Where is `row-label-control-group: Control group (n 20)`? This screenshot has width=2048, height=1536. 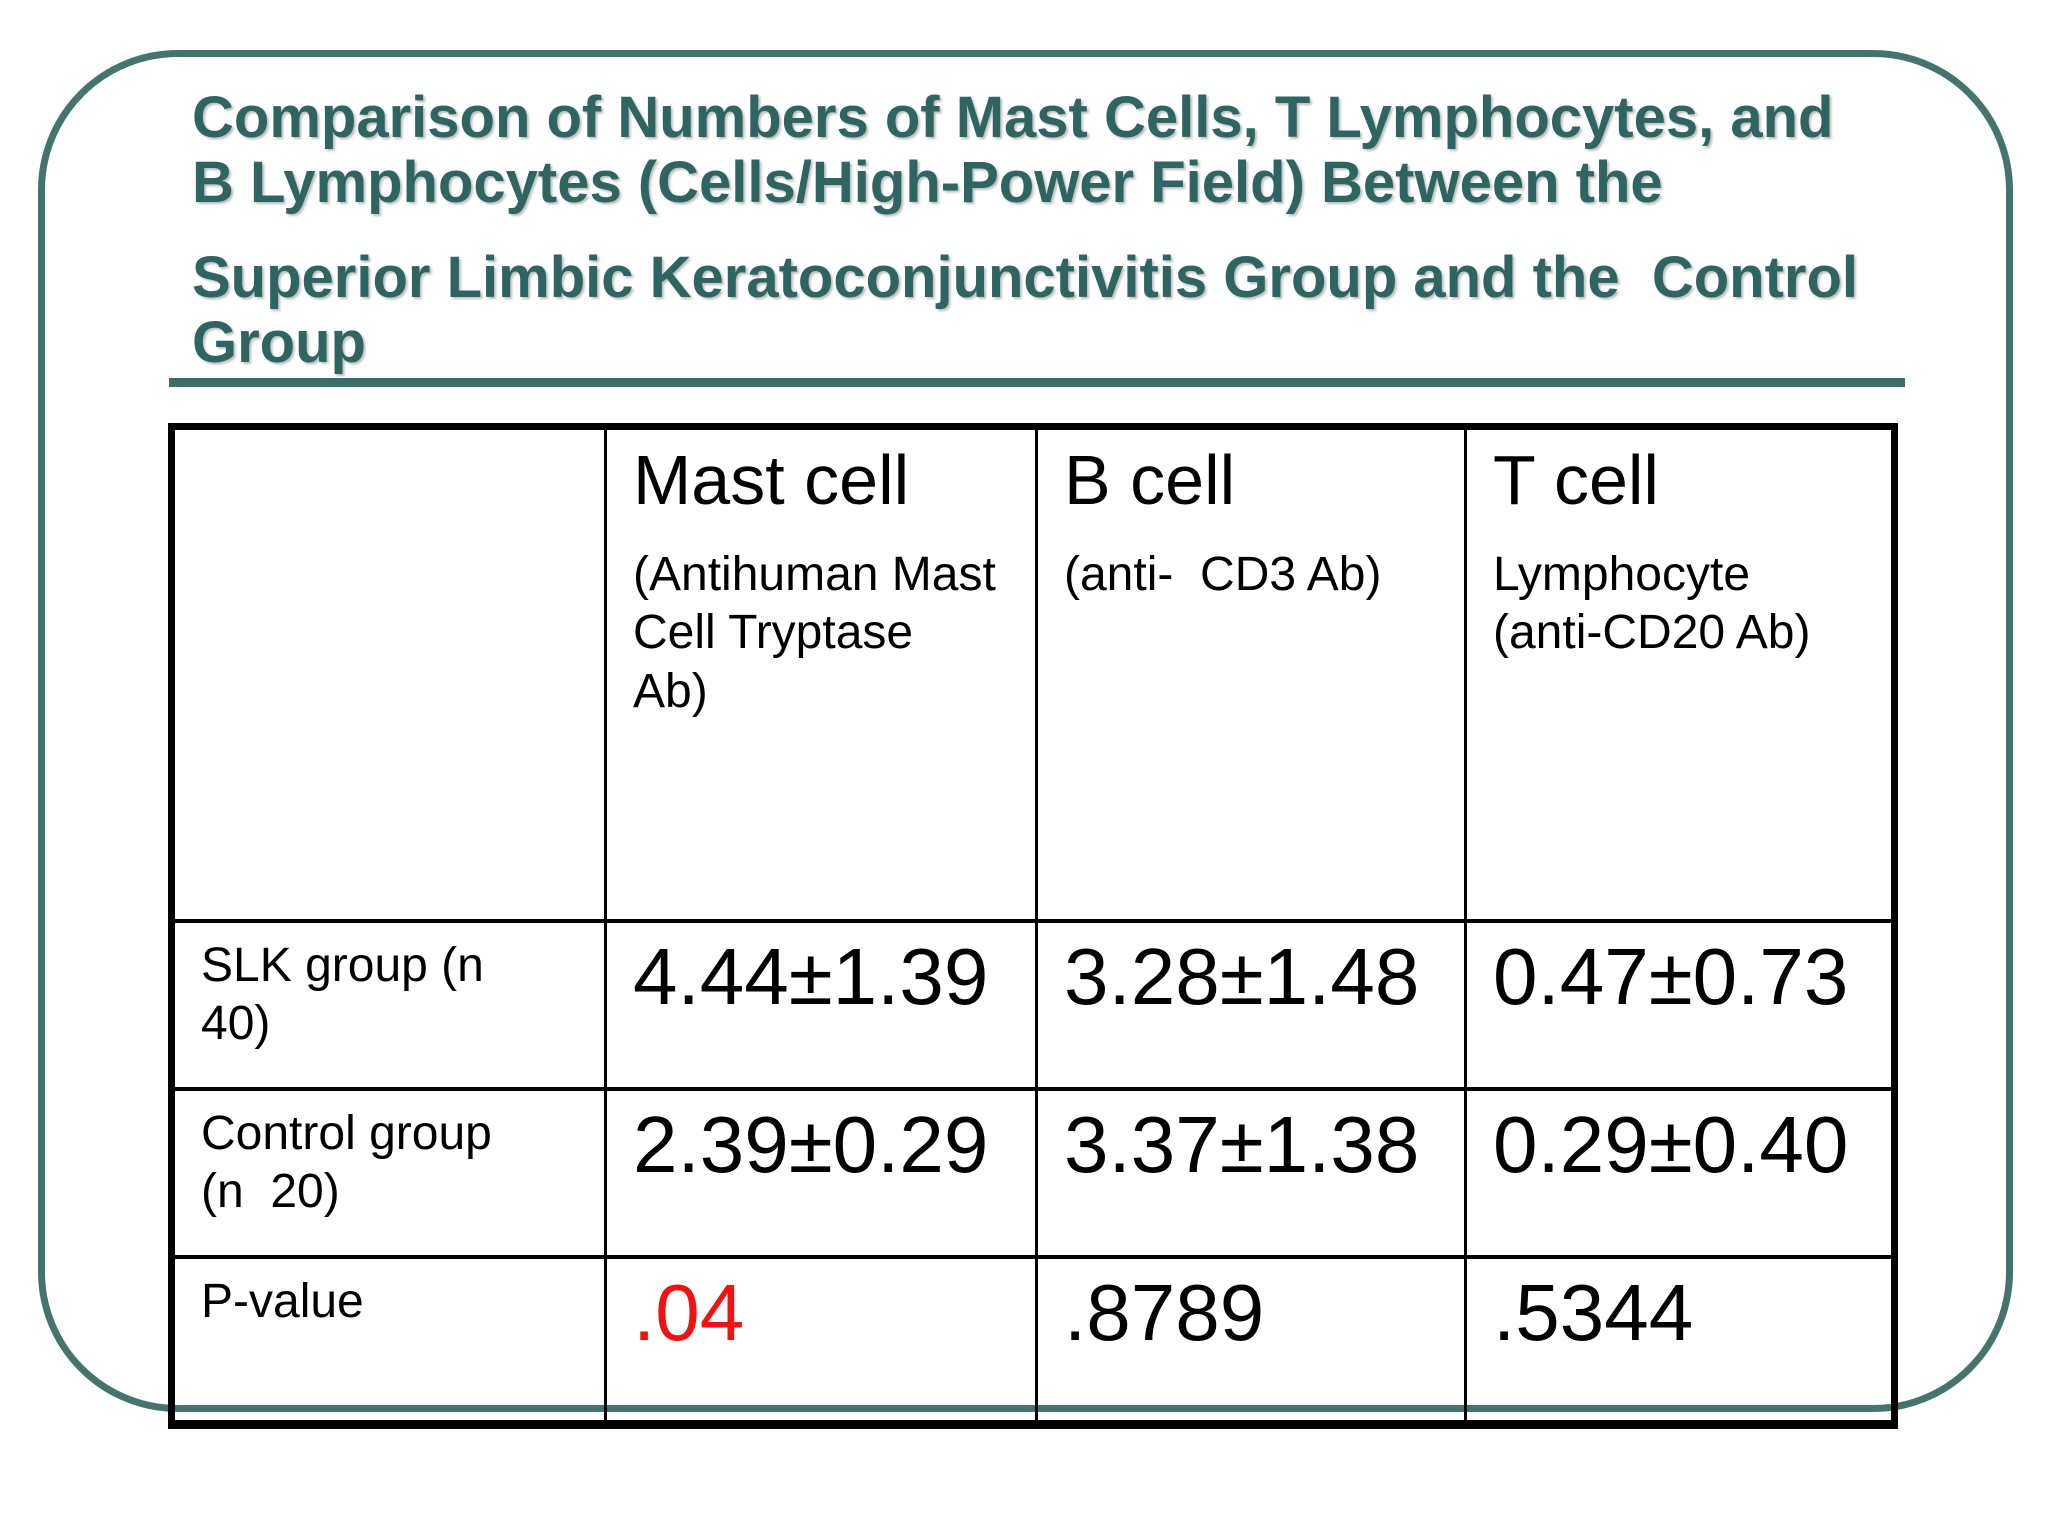 row-label-control-group: Control group (n 20) is located at coordinates (388, 1172).